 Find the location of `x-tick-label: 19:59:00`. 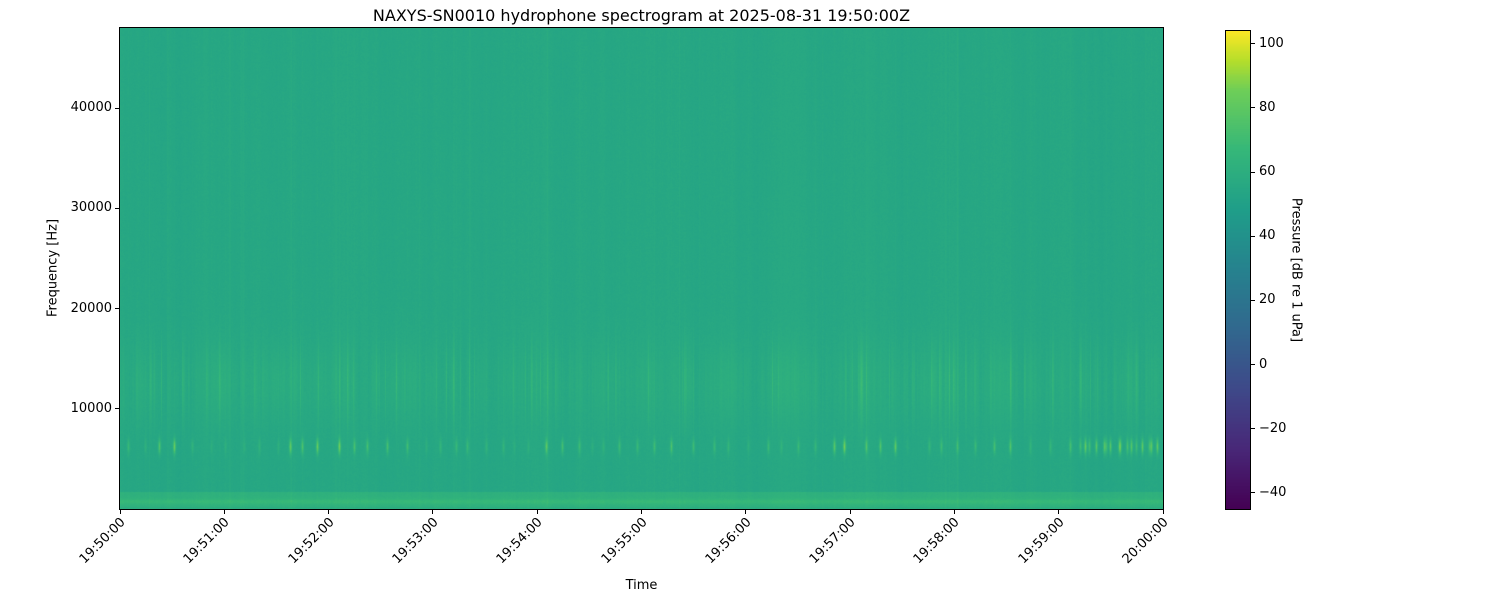

x-tick-label: 19:59:00 is located at coordinates (1041, 541).